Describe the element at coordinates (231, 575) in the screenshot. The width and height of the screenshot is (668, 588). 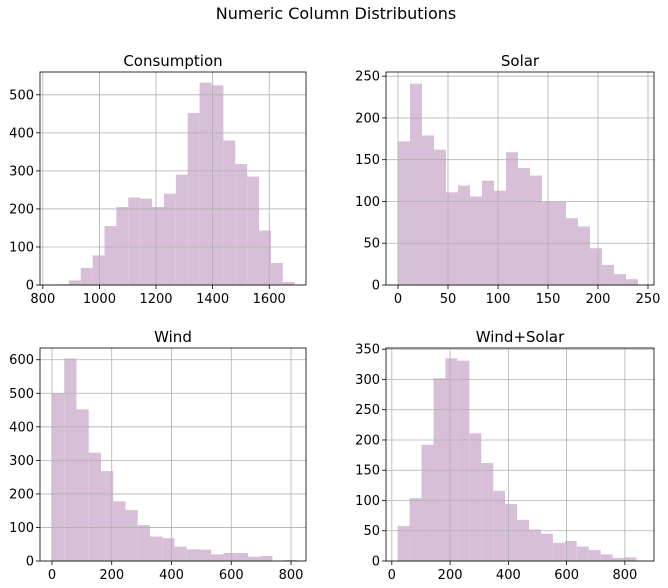
I see `wind-x-tick-label: 600` at that location.